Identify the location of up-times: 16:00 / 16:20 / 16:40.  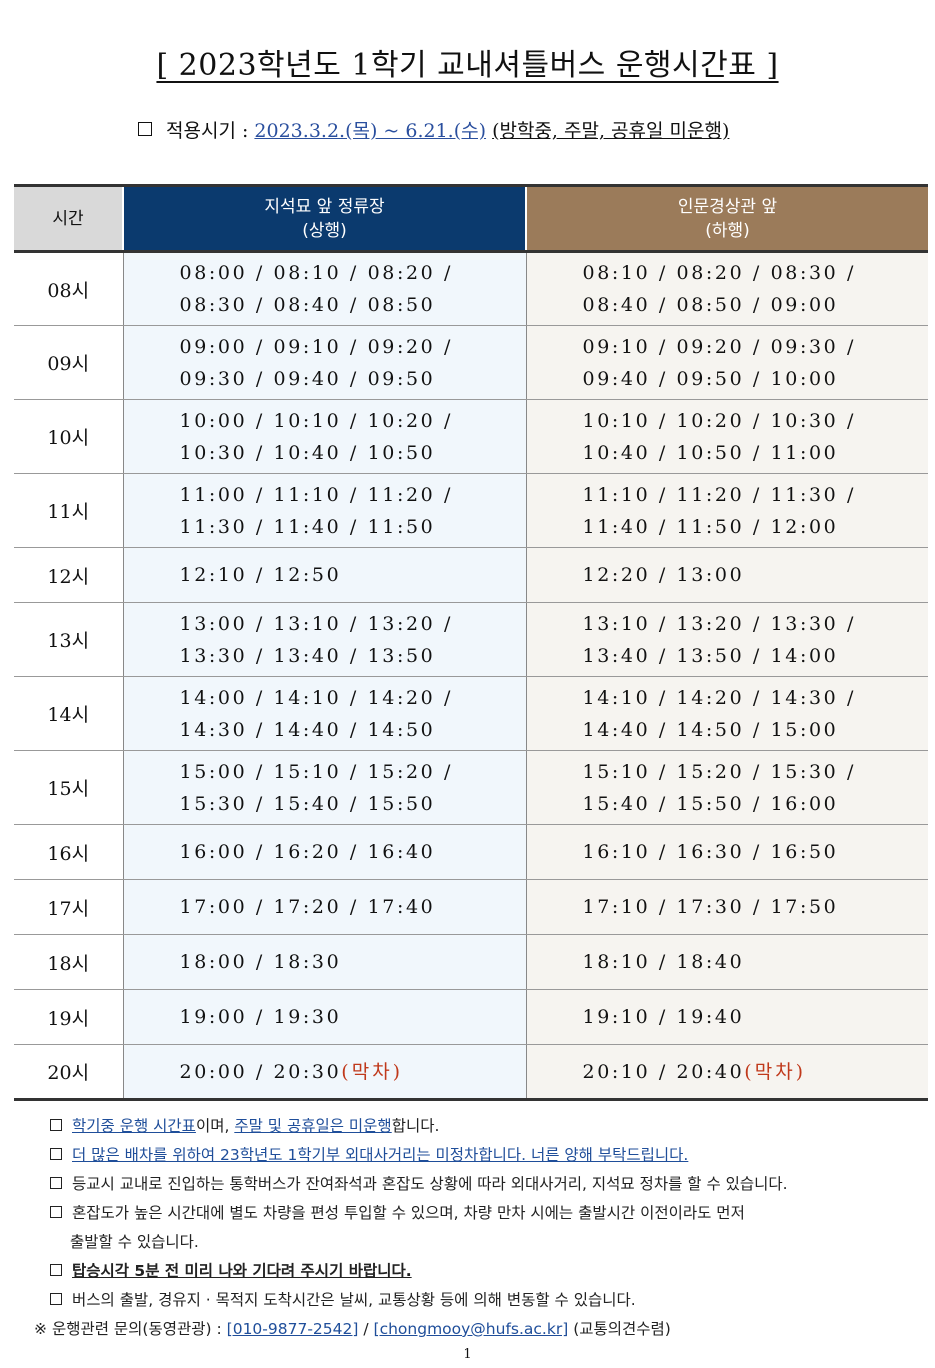
(307, 852).